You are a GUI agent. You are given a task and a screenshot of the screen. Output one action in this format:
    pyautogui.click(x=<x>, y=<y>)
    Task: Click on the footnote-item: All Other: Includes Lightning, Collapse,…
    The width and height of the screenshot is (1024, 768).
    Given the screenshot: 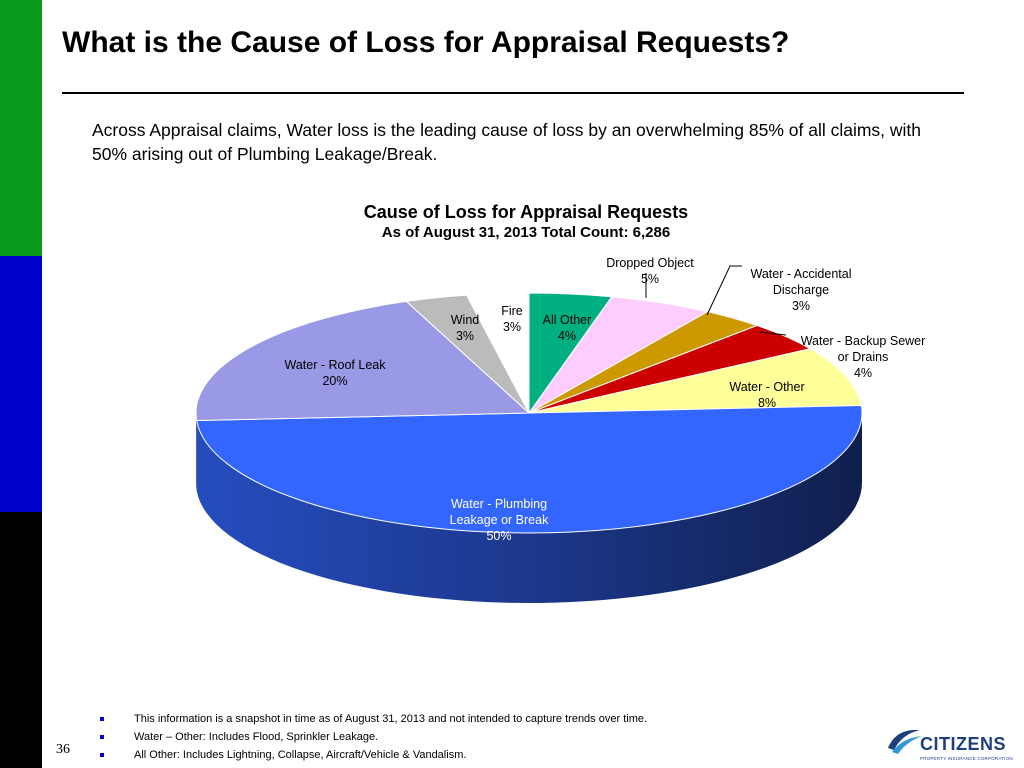 What is the action you would take?
    pyautogui.click(x=373, y=755)
    